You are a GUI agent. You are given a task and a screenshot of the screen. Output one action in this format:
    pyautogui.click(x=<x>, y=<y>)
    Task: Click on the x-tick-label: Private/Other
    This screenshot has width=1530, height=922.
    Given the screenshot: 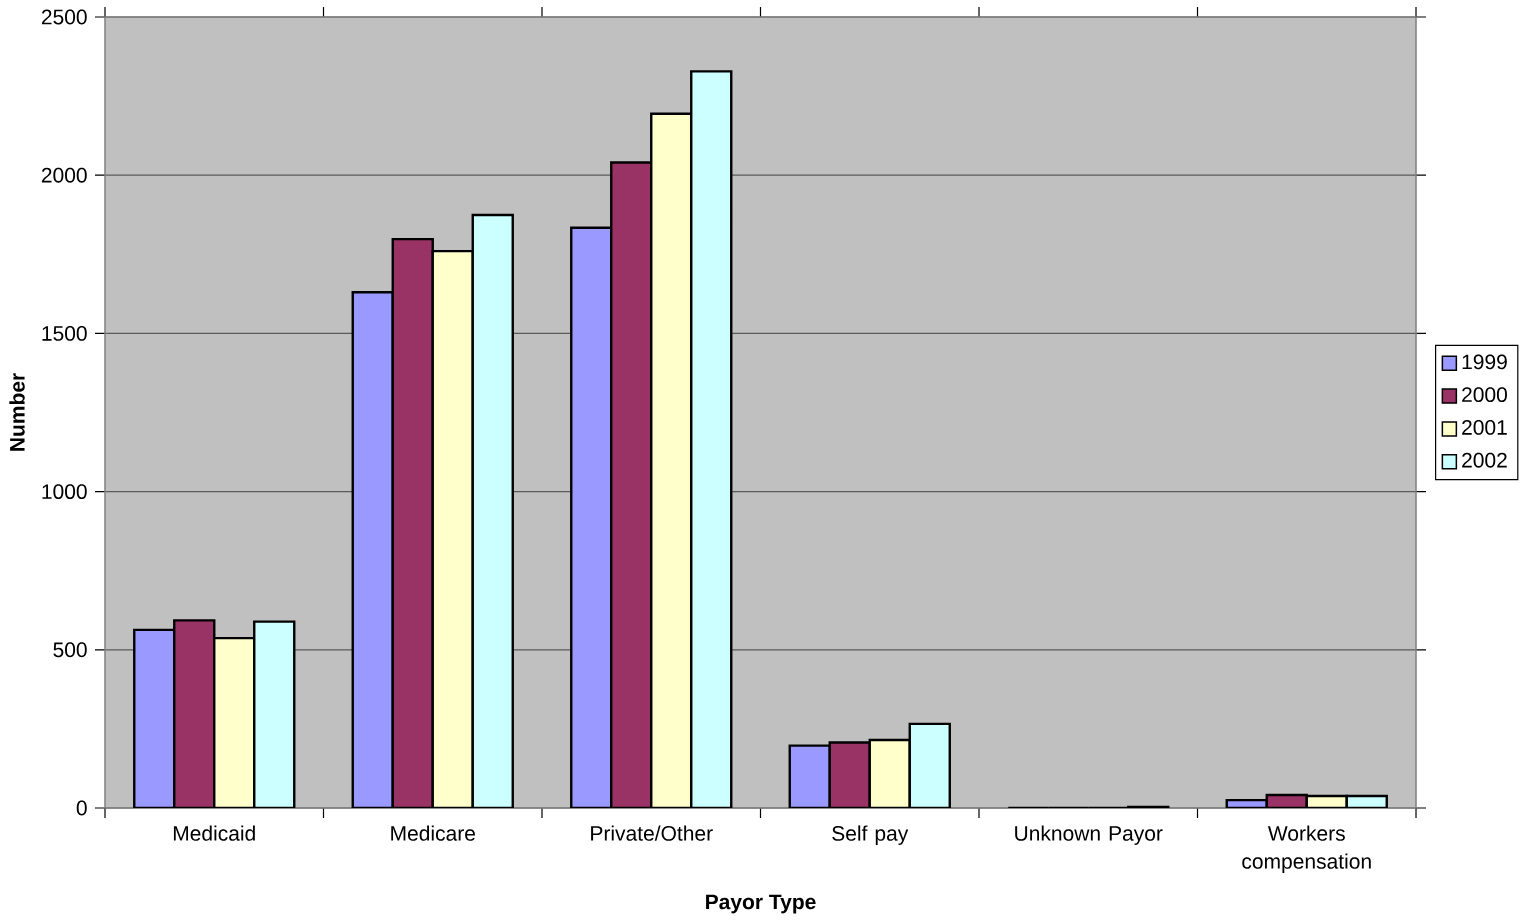 What is the action you would take?
    pyautogui.click(x=652, y=833)
    